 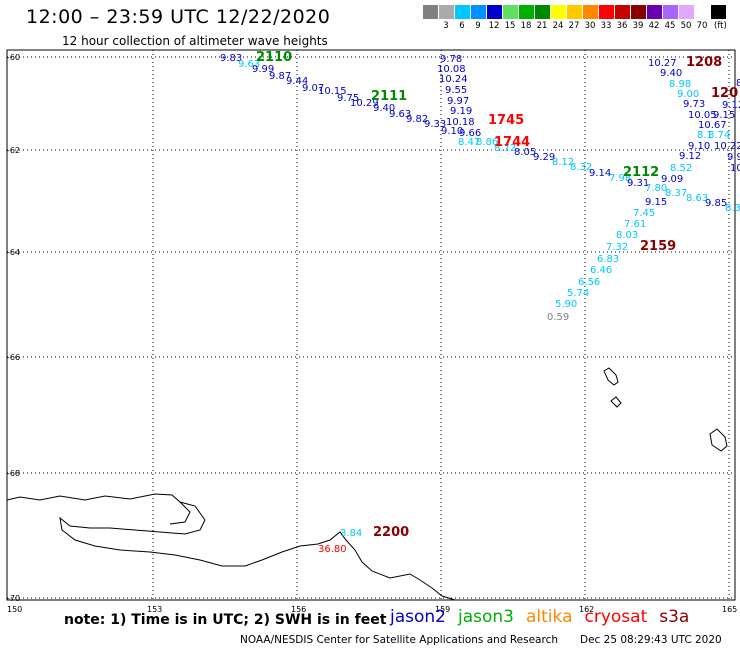 I want to click on legend-label: 39, so click(x=638, y=26).